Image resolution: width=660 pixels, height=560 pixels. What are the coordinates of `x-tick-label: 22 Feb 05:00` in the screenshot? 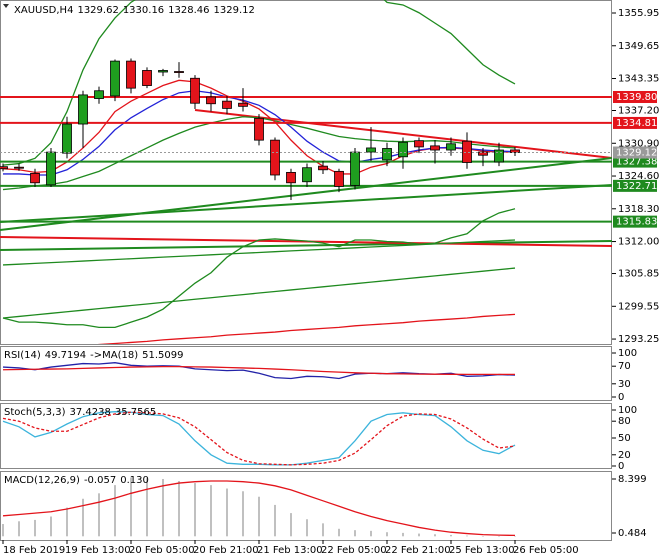 It's located at (354, 550).